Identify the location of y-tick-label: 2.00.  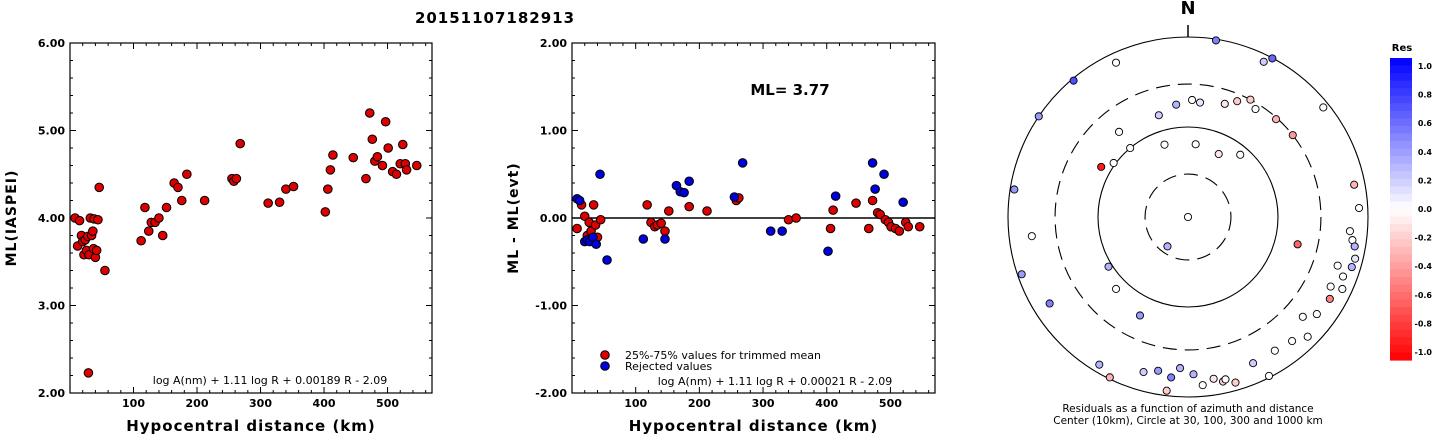
(51, 393).